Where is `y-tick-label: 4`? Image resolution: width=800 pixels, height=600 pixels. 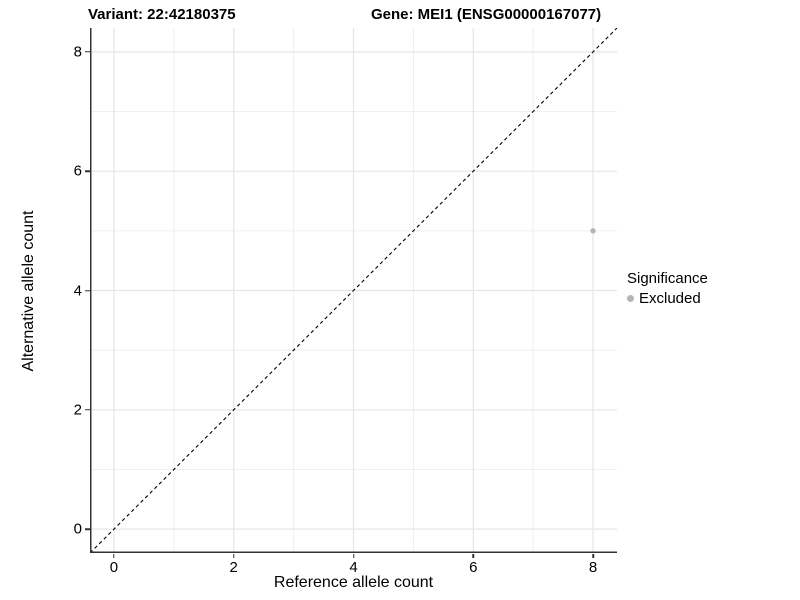 y-tick-label: 4 is located at coordinates (77, 290).